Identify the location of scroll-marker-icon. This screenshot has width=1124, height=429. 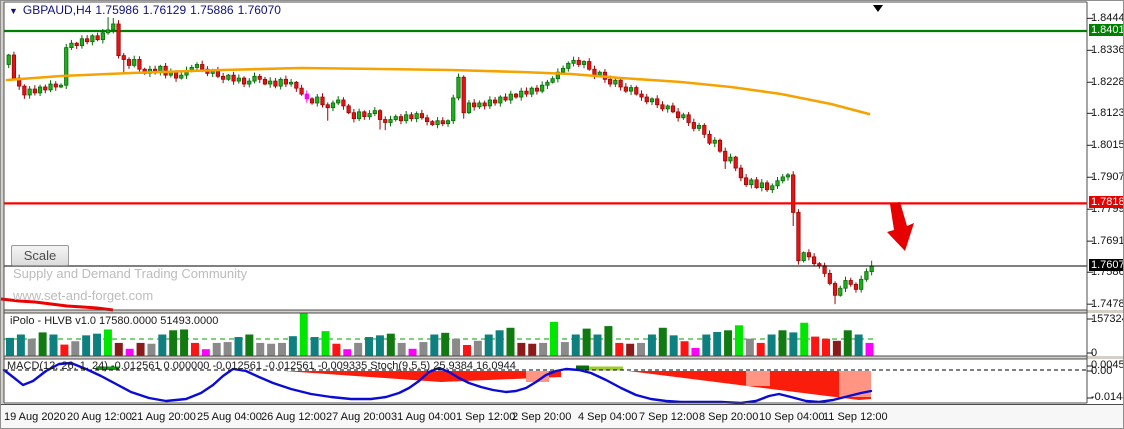
(878, 8).